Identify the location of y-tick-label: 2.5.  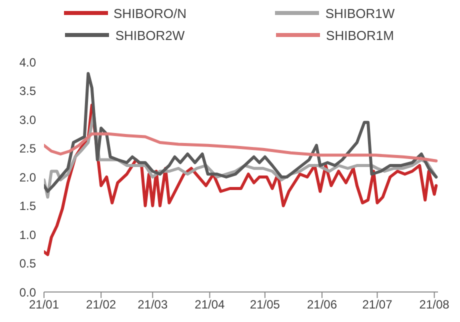
(27, 149).